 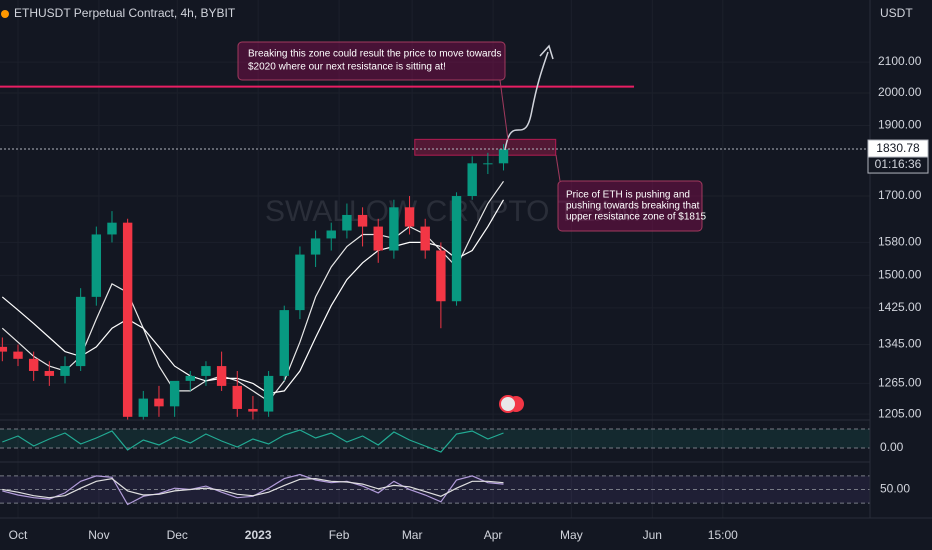 What do you see at coordinates (412, 535) in the screenshot?
I see `x-tick-label: Mar` at bounding box center [412, 535].